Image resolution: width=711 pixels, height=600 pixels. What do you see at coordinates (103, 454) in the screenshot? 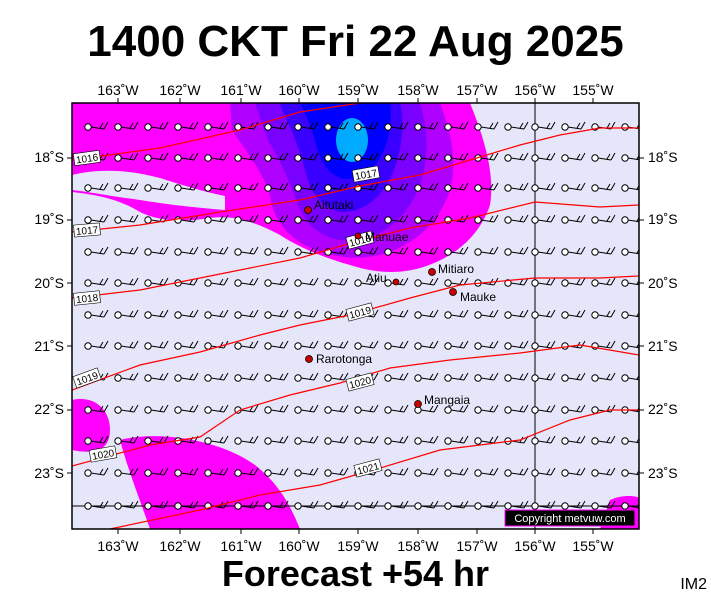
I see `isobar-label: 1020` at bounding box center [103, 454].